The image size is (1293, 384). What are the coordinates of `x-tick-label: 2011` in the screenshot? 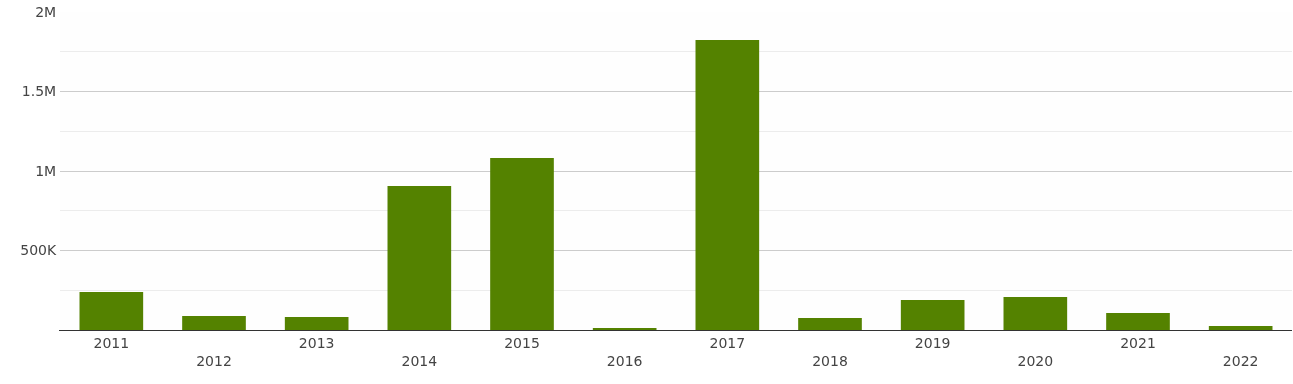 It's located at (111, 342).